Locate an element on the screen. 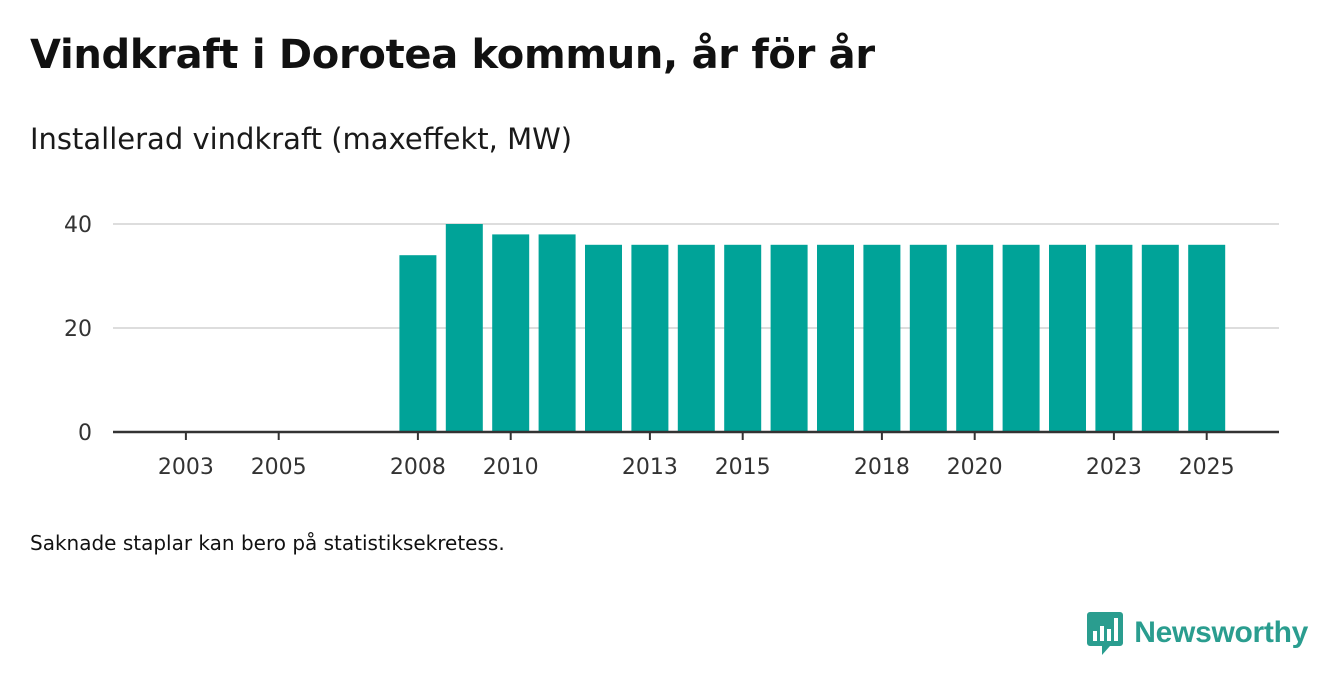 This screenshot has height=685, width=1340. y-tick-label: 20 is located at coordinates (78, 329).